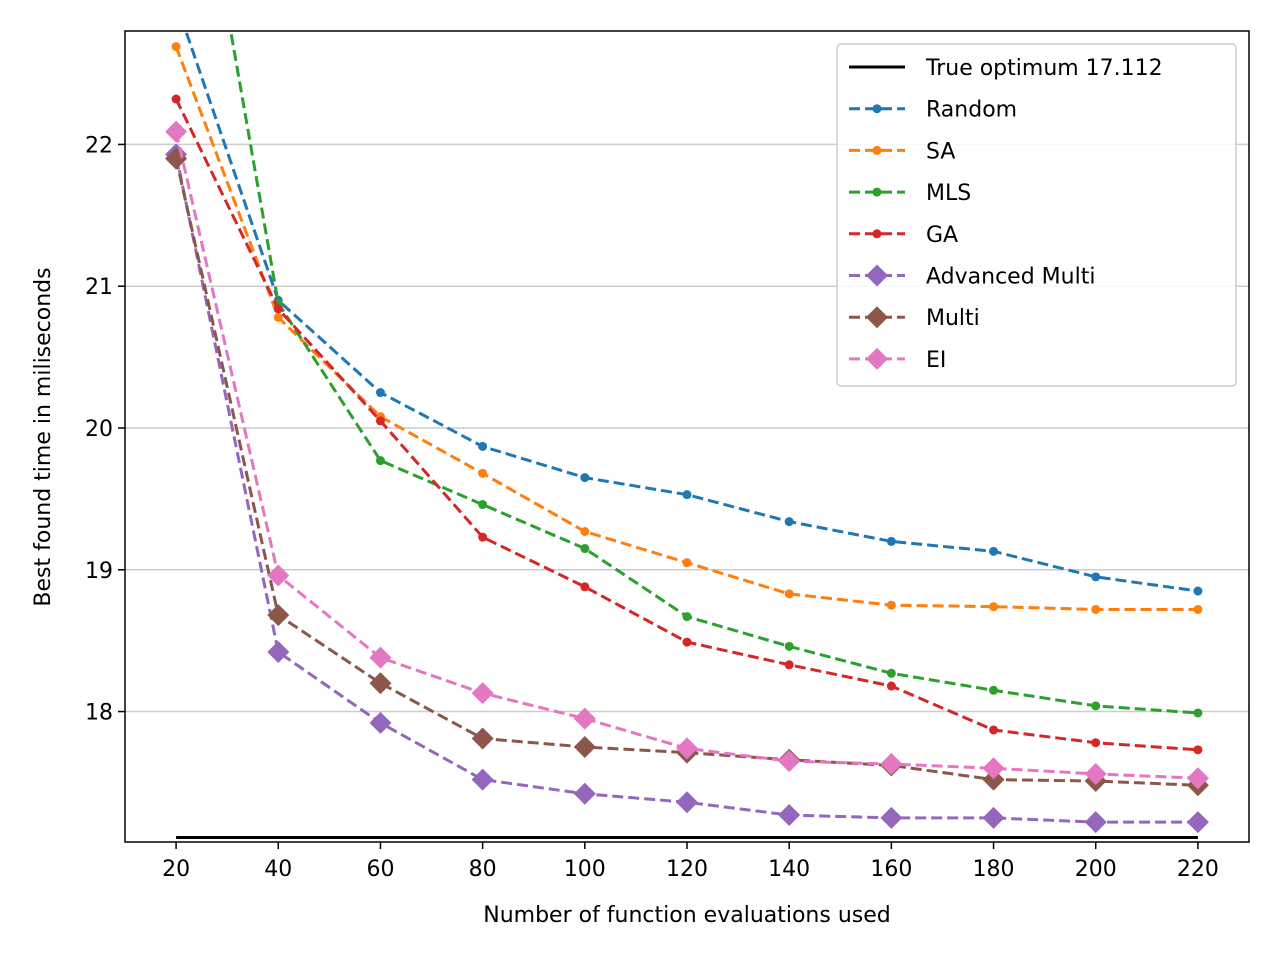  Describe the element at coordinates (483, 869) in the screenshot. I see `x-tick-label: 80` at that location.